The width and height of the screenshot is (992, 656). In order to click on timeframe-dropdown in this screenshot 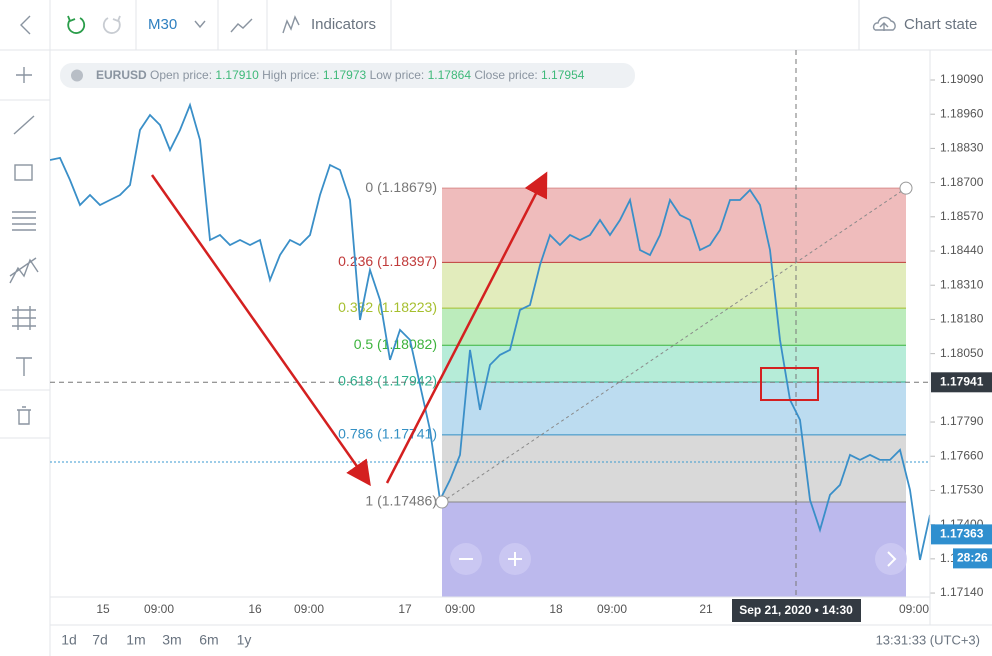, I will do `click(200, 24)`.